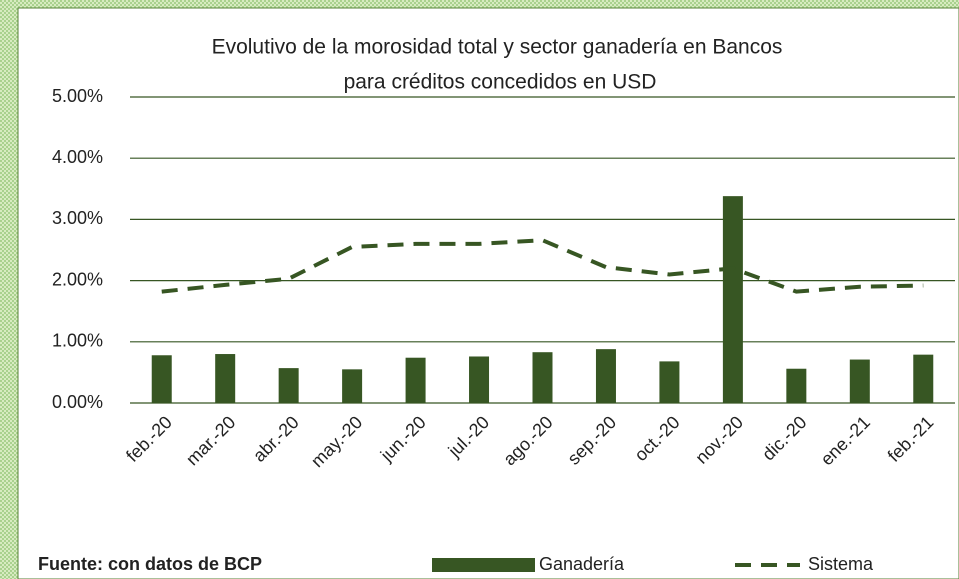 This screenshot has width=959, height=579. What do you see at coordinates (77, 96) in the screenshot?
I see `y-tick-label: 5.00%` at bounding box center [77, 96].